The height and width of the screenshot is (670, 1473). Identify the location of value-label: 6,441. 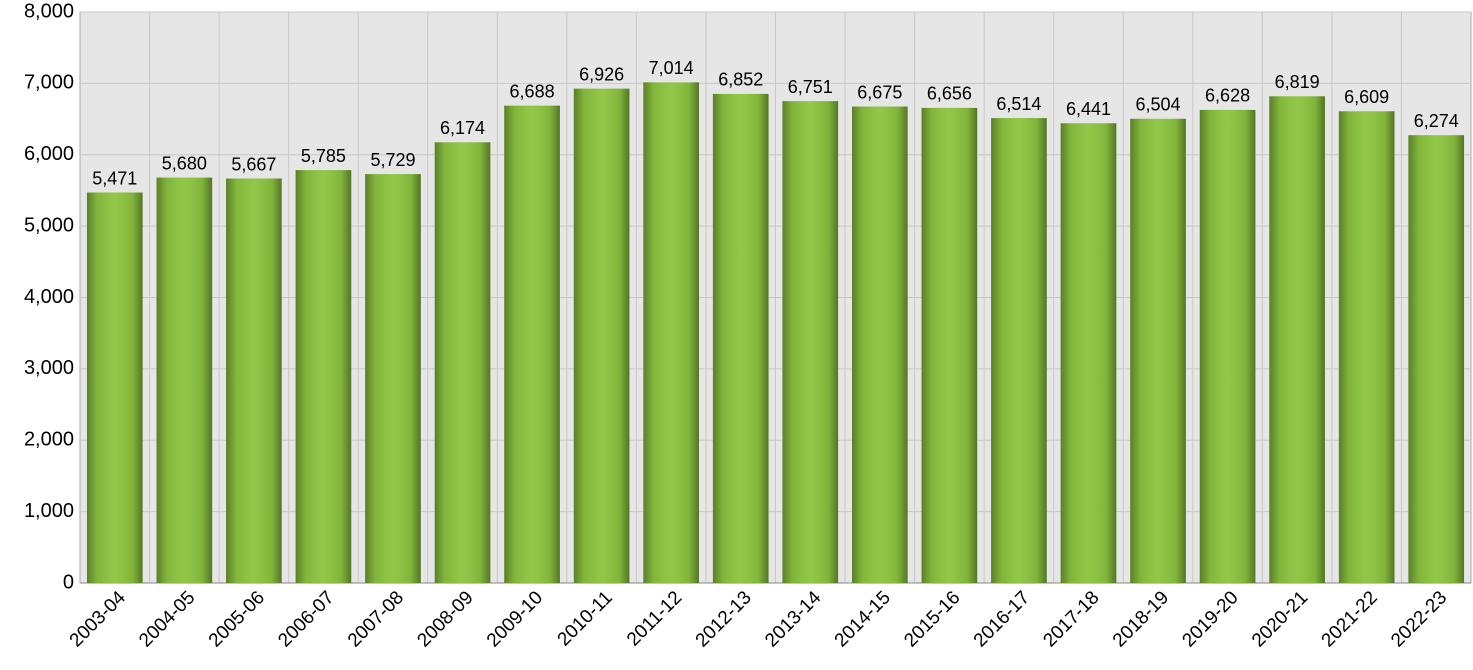
(1088, 109).